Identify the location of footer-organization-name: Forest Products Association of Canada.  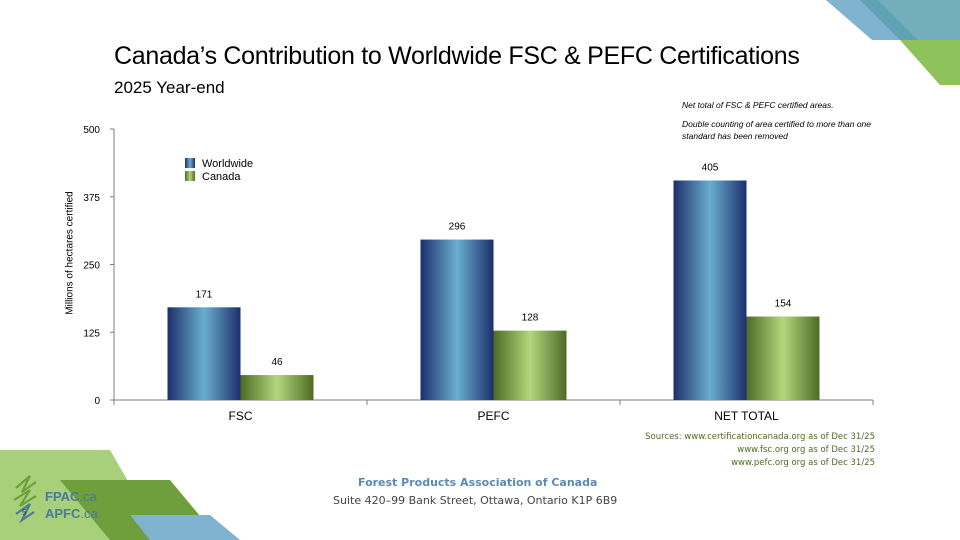
(478, 482).